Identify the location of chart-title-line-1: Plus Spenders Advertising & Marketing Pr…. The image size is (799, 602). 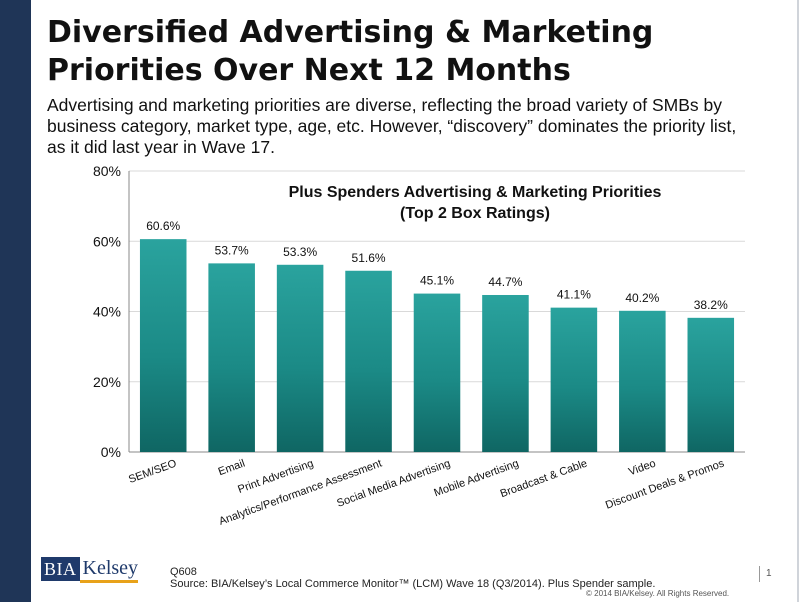
(475, 192).